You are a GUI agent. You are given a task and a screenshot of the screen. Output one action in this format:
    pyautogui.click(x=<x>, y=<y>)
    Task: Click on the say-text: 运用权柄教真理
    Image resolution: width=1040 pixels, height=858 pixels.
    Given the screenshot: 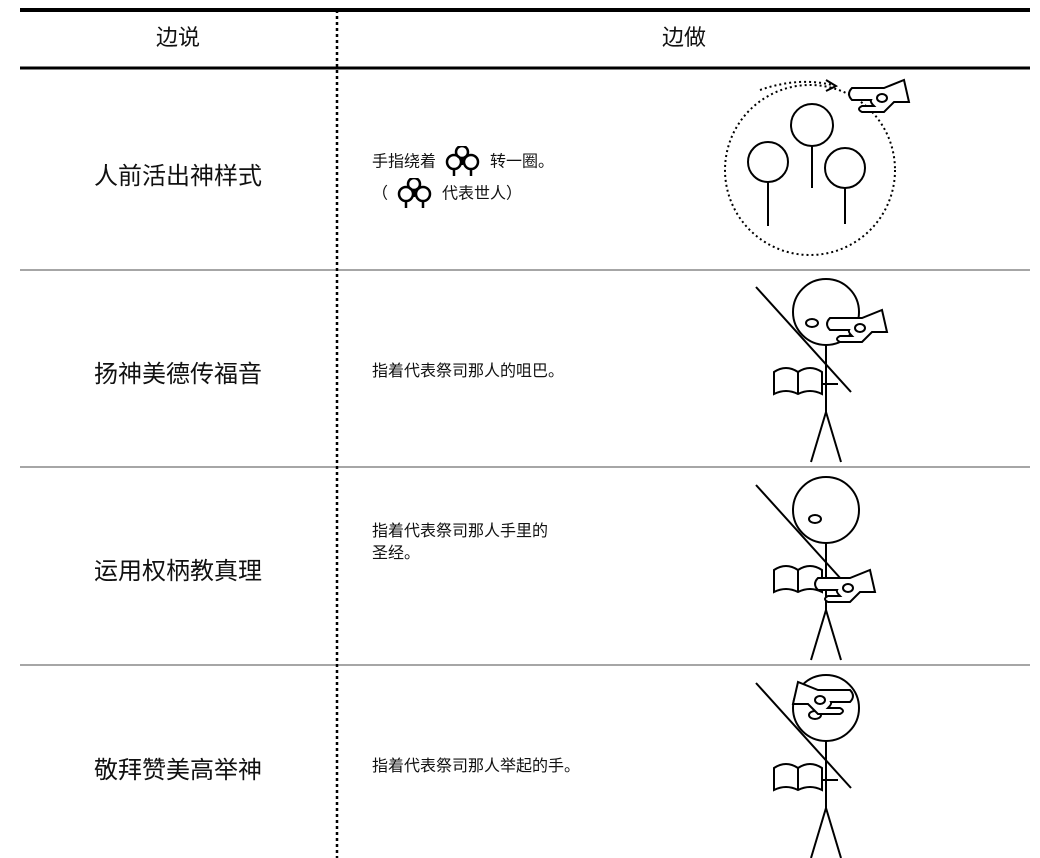 What is the action you would take?
    pyautogui.click(x=178, y=571)
    